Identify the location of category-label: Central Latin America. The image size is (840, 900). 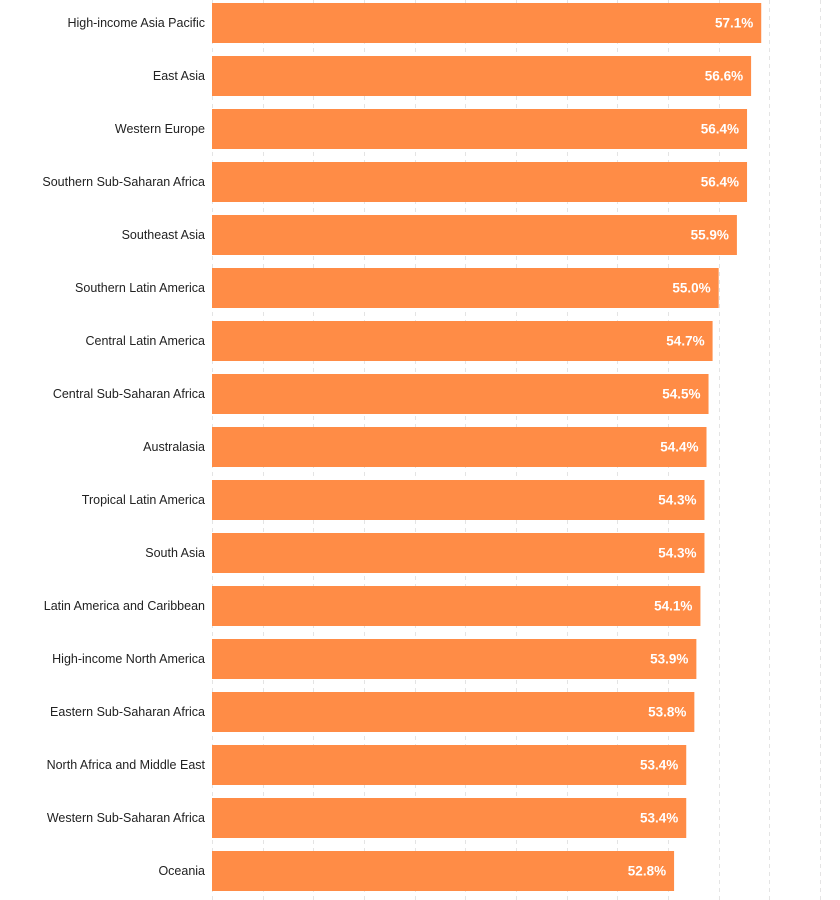
(145, 341).